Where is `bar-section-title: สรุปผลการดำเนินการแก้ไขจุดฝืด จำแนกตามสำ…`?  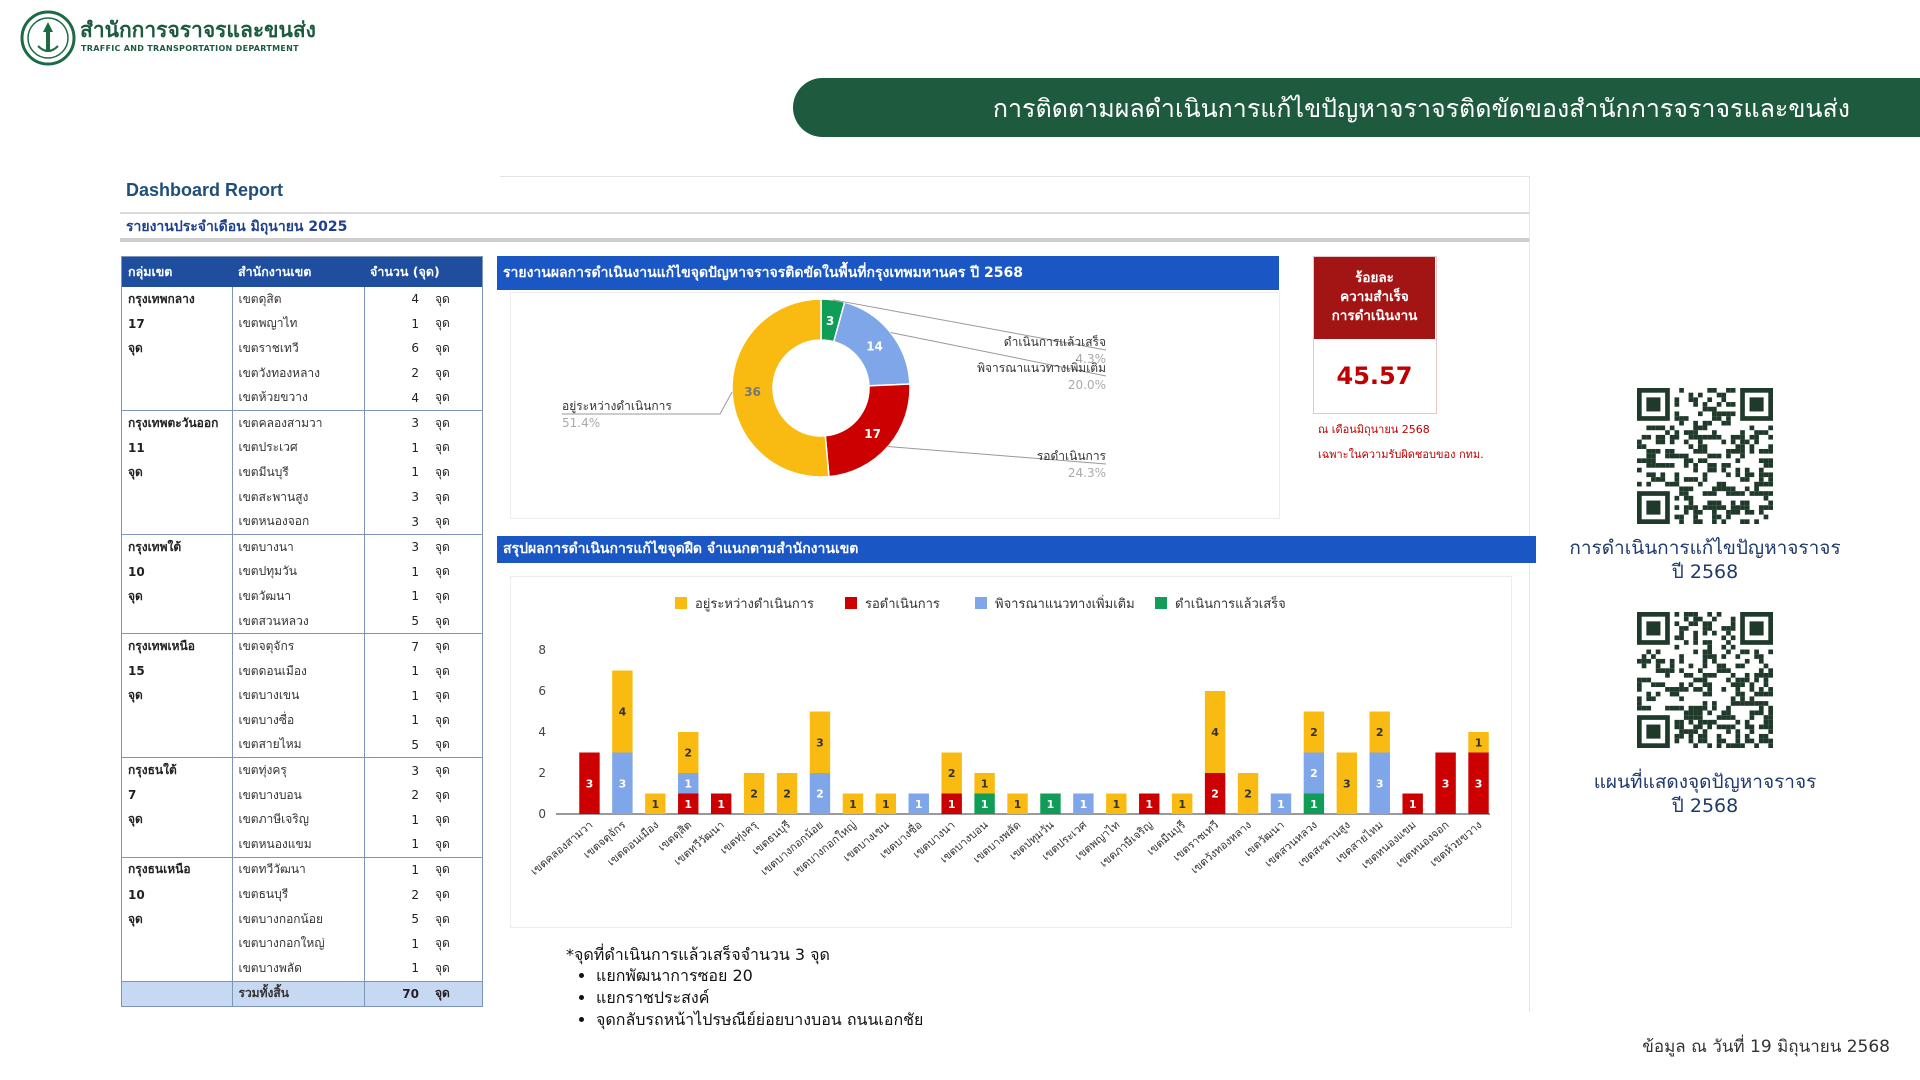 bar-section-title: สรุปผลการดำเนินการแก้ไขจุดฝืด จำแนกตามสำ… is located at coordinates (1016, 549).